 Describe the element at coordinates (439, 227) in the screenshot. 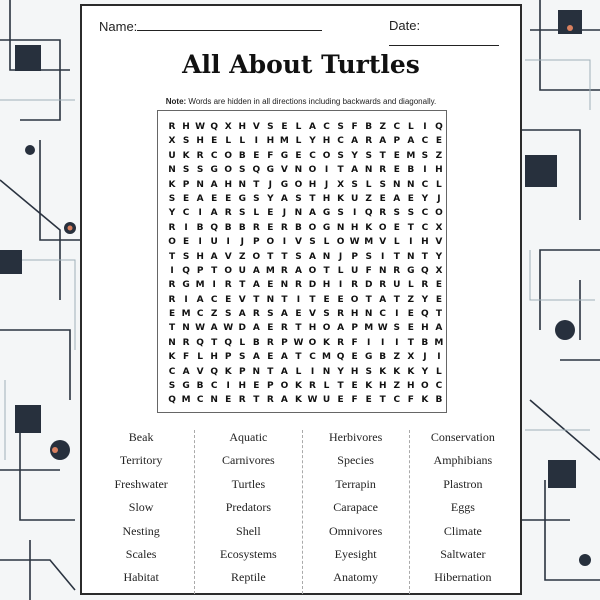

I see `grid-letter: X` at that location.